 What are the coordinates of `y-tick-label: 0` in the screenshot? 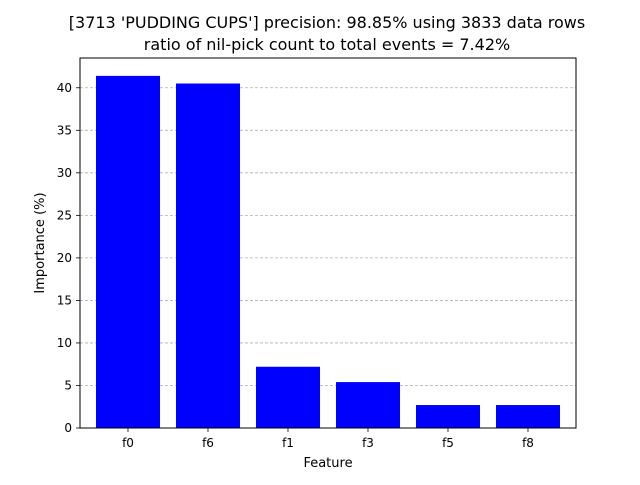 It's located at (68, 428).